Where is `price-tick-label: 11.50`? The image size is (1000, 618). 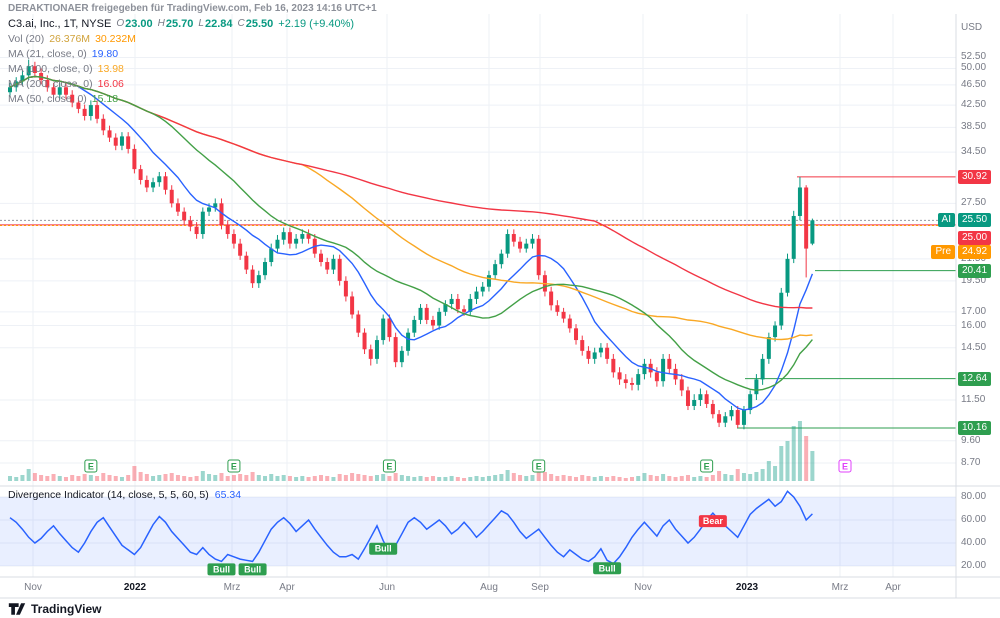
price-tick-label: 11.50 is located at coordinates (973, 399).